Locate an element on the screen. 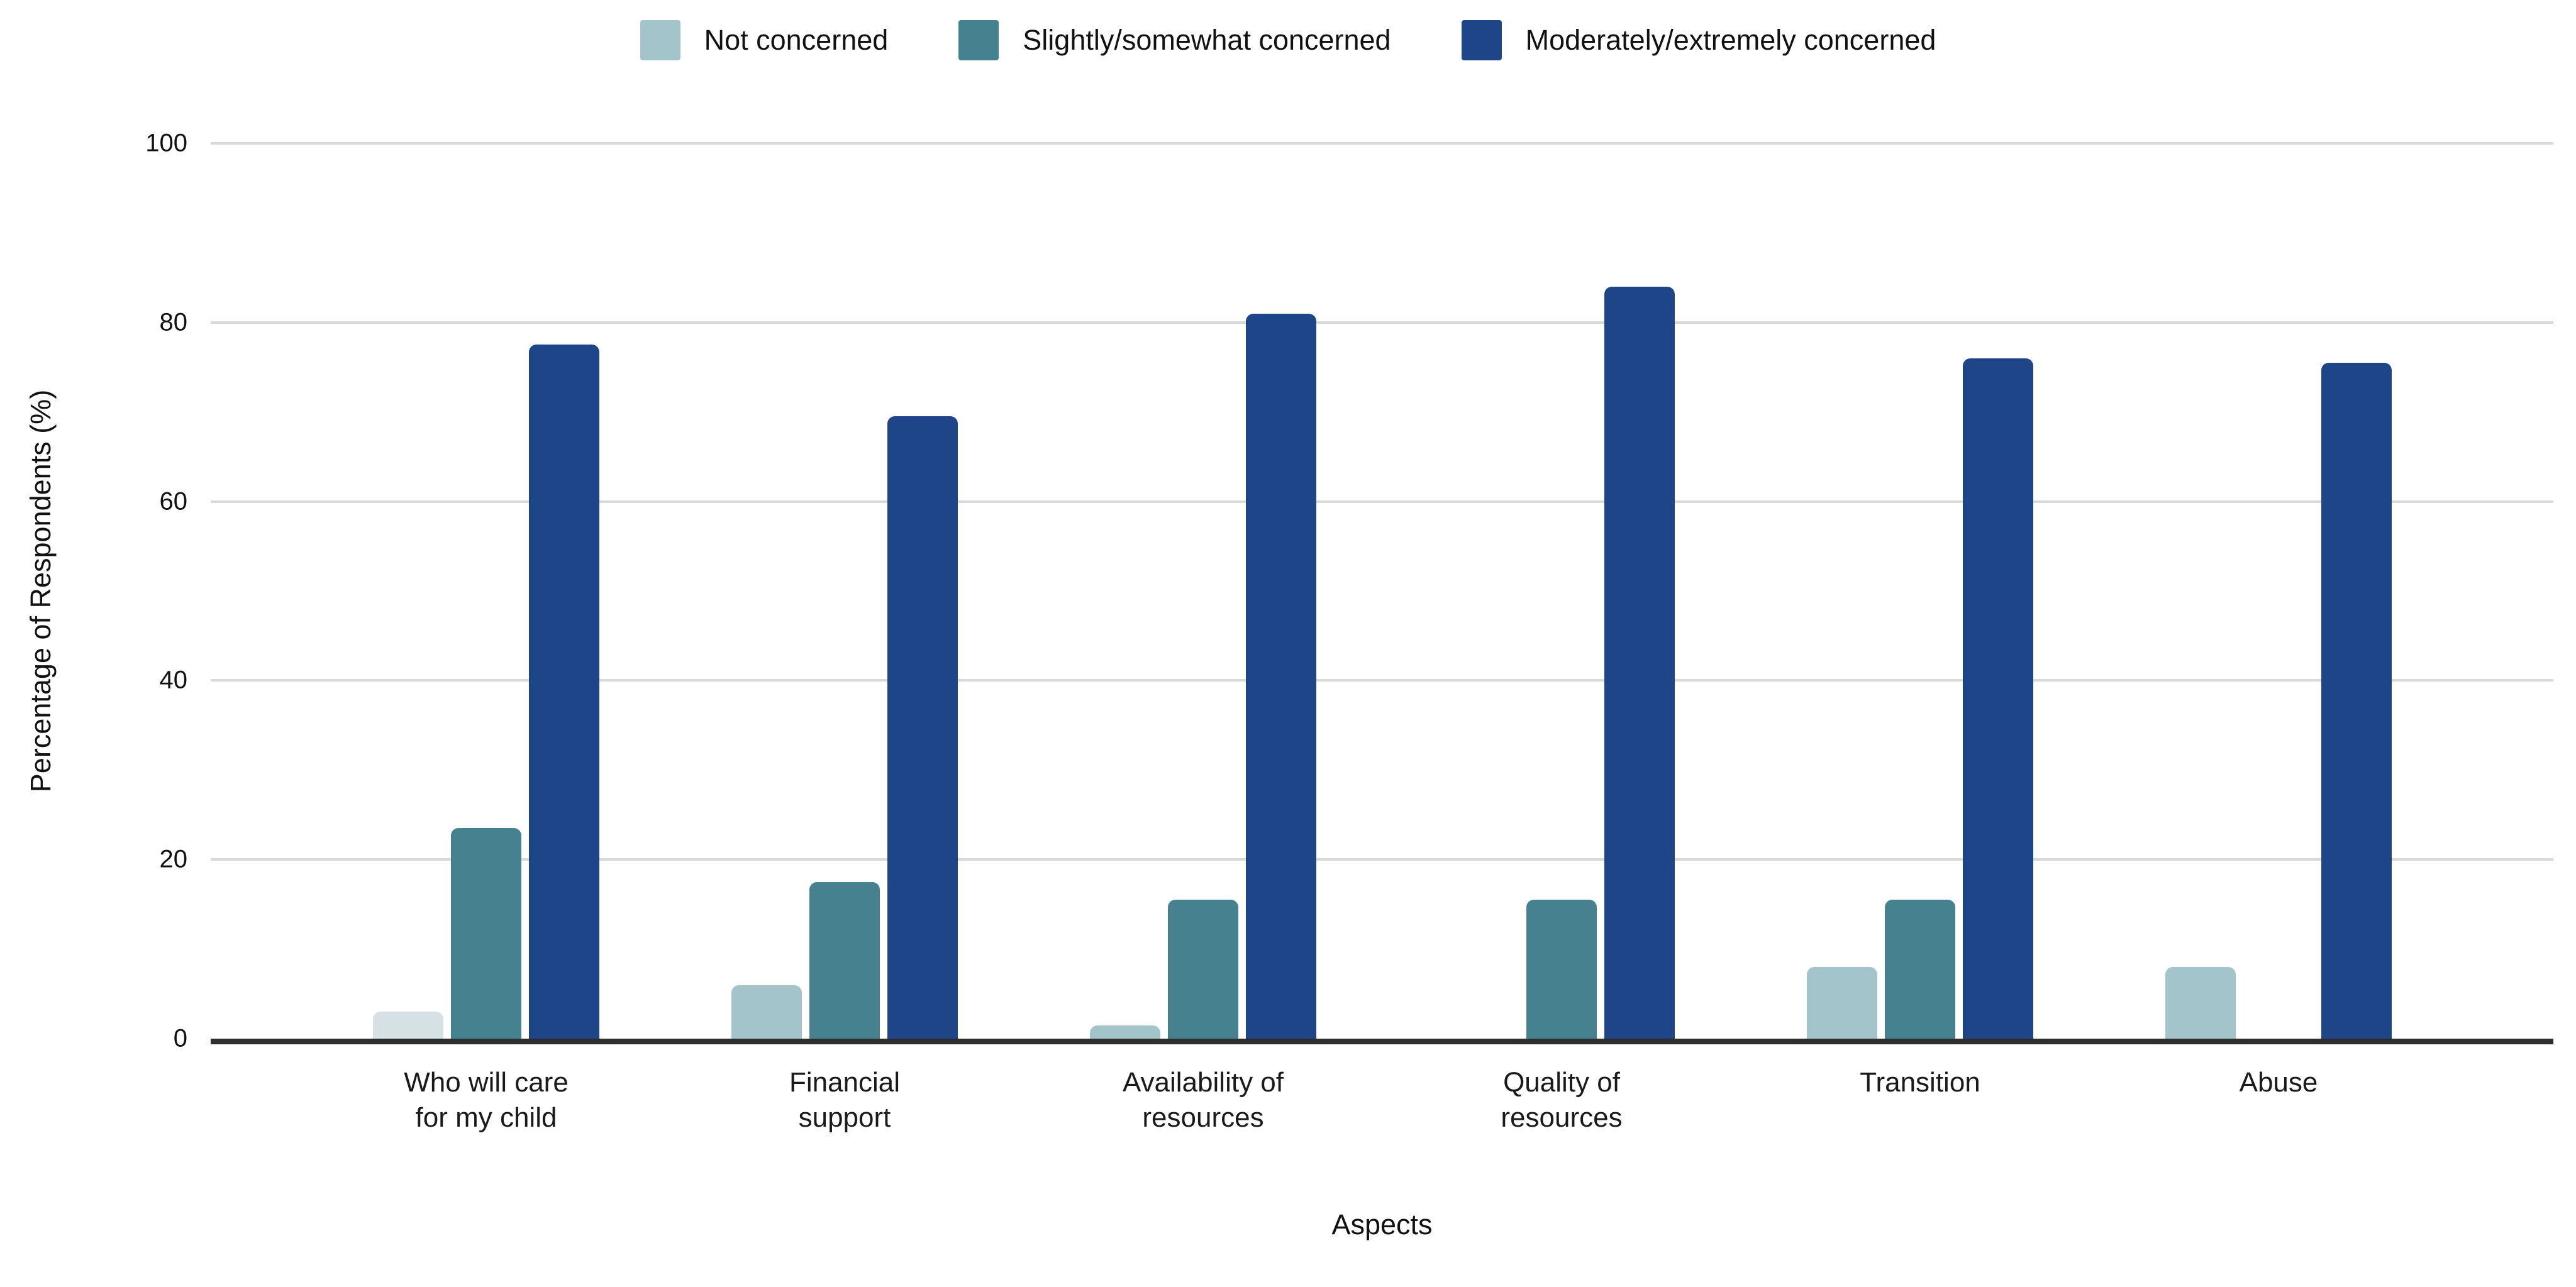 The width and height of the screenshot is (2576, 1287). legend-item-slightly-somewhat-concerned: Slightly/somewhat concerned is located at coordinates (1174, 40).